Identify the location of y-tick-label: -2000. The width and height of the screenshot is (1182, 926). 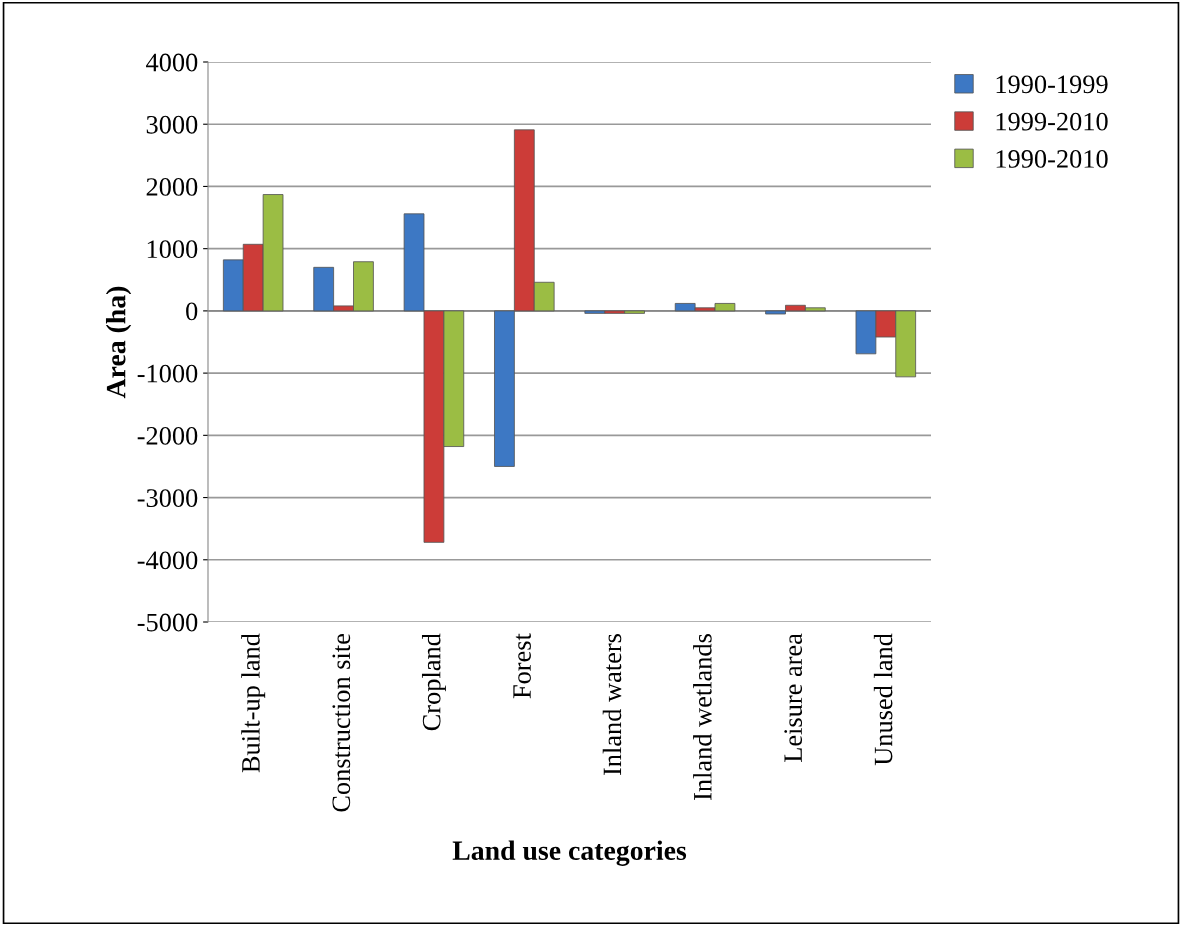
(167, 435).